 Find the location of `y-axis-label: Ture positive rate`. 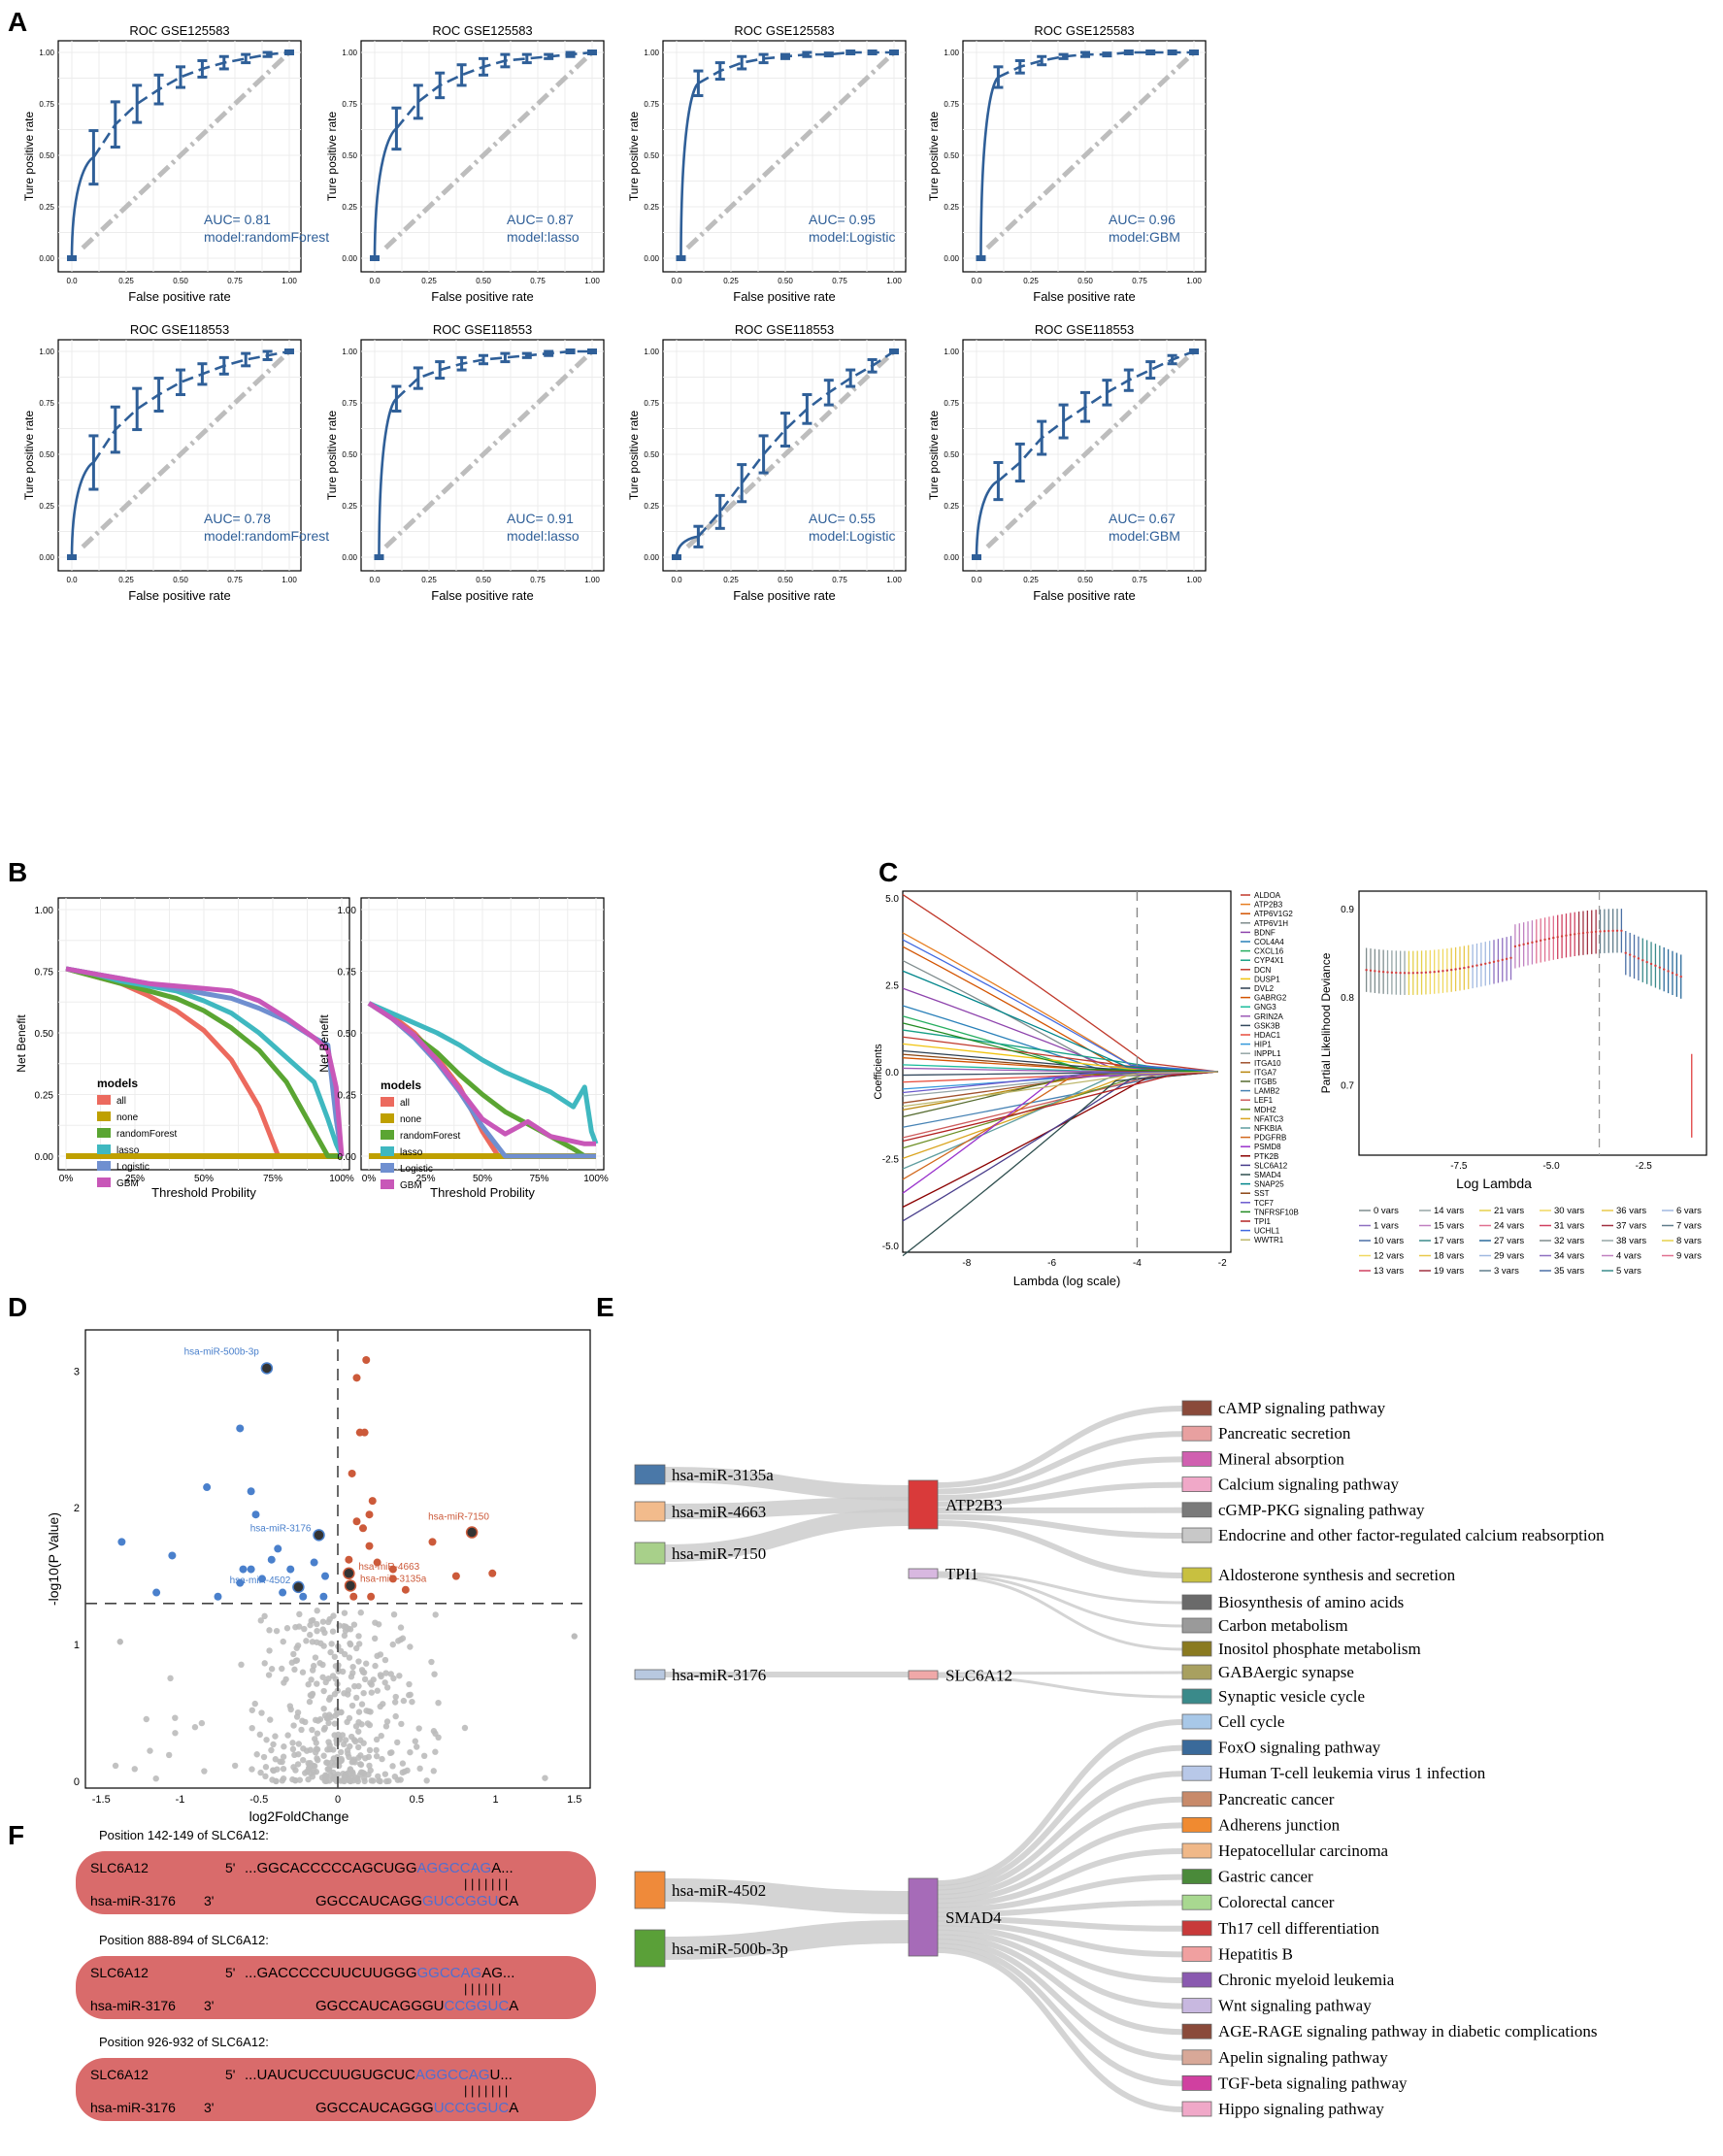

y-axis-label: Ture positive rate is located at coordinates (634, 157).